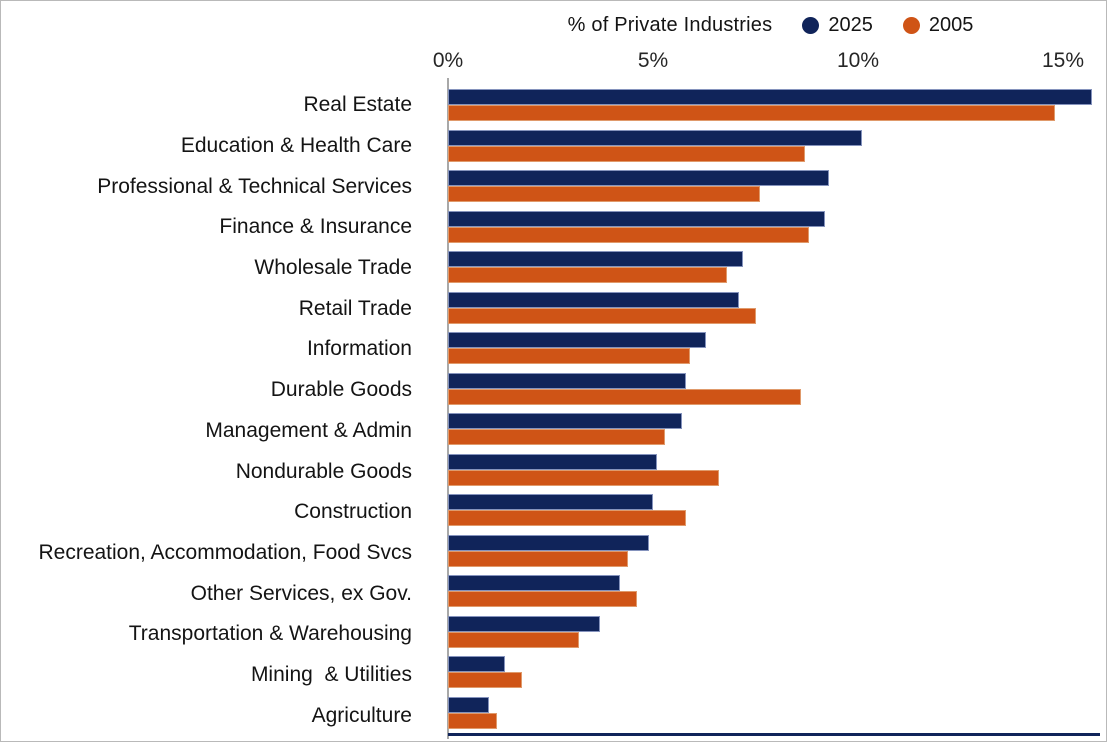 This screenshot has width=1107, height=742. Describe the element at coordinates (353, 512) in the screenshot. I see `category-label: Construction` at that location.